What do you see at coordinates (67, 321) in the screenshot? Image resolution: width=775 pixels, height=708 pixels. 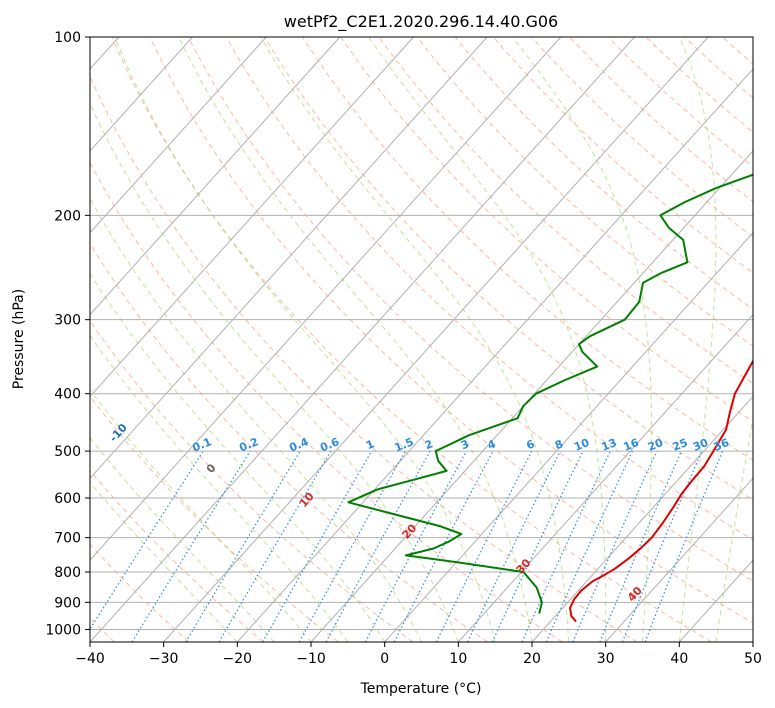 I see `y-tick-label: 300` at bounding box center [67, 321].